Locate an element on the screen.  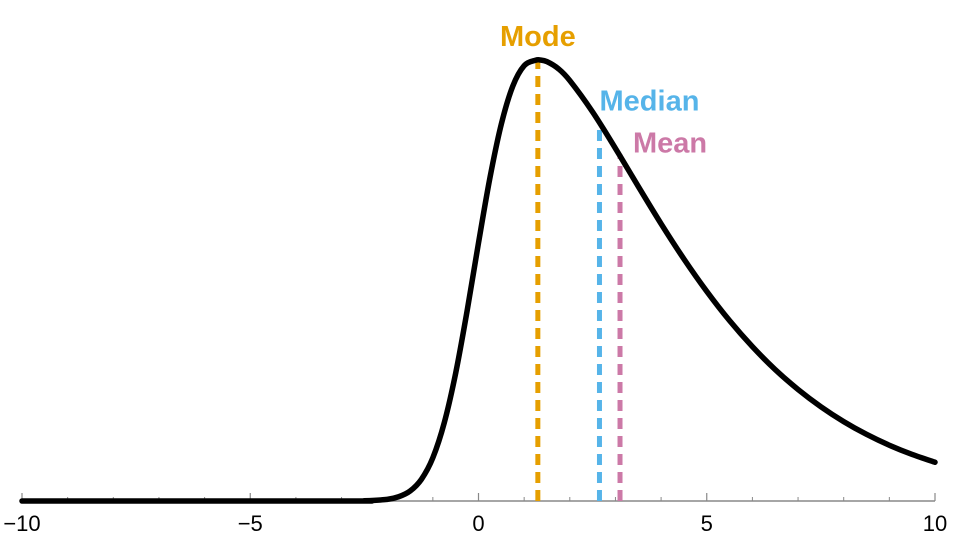
x-tick-label: 10 is located at coordinates (935, 523).